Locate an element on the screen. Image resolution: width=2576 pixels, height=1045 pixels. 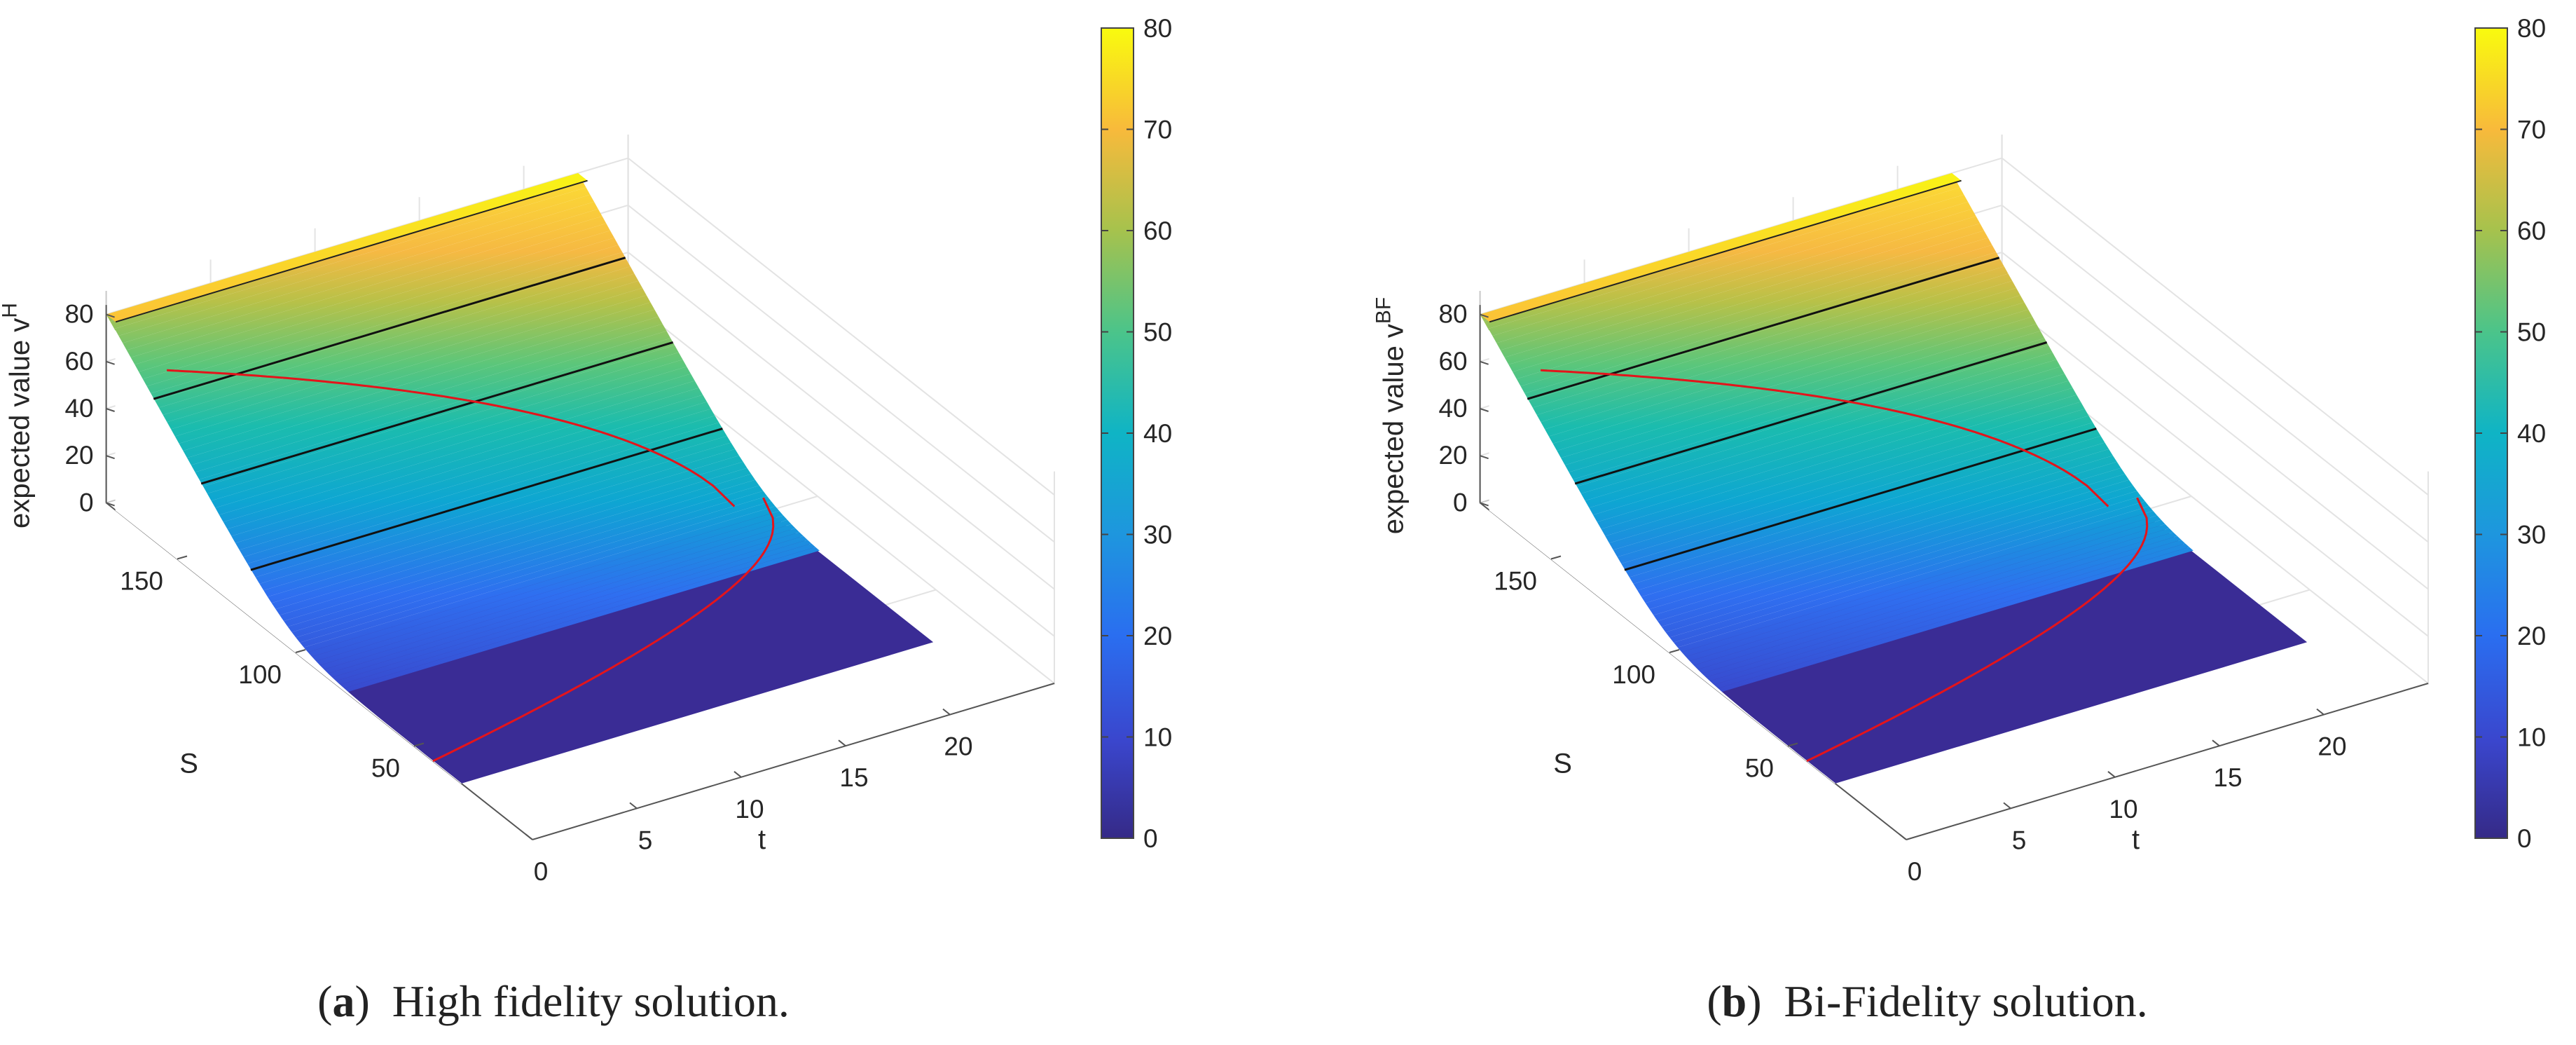
z-axis-label: expected value vBF is located at coordinates (1392, 416).